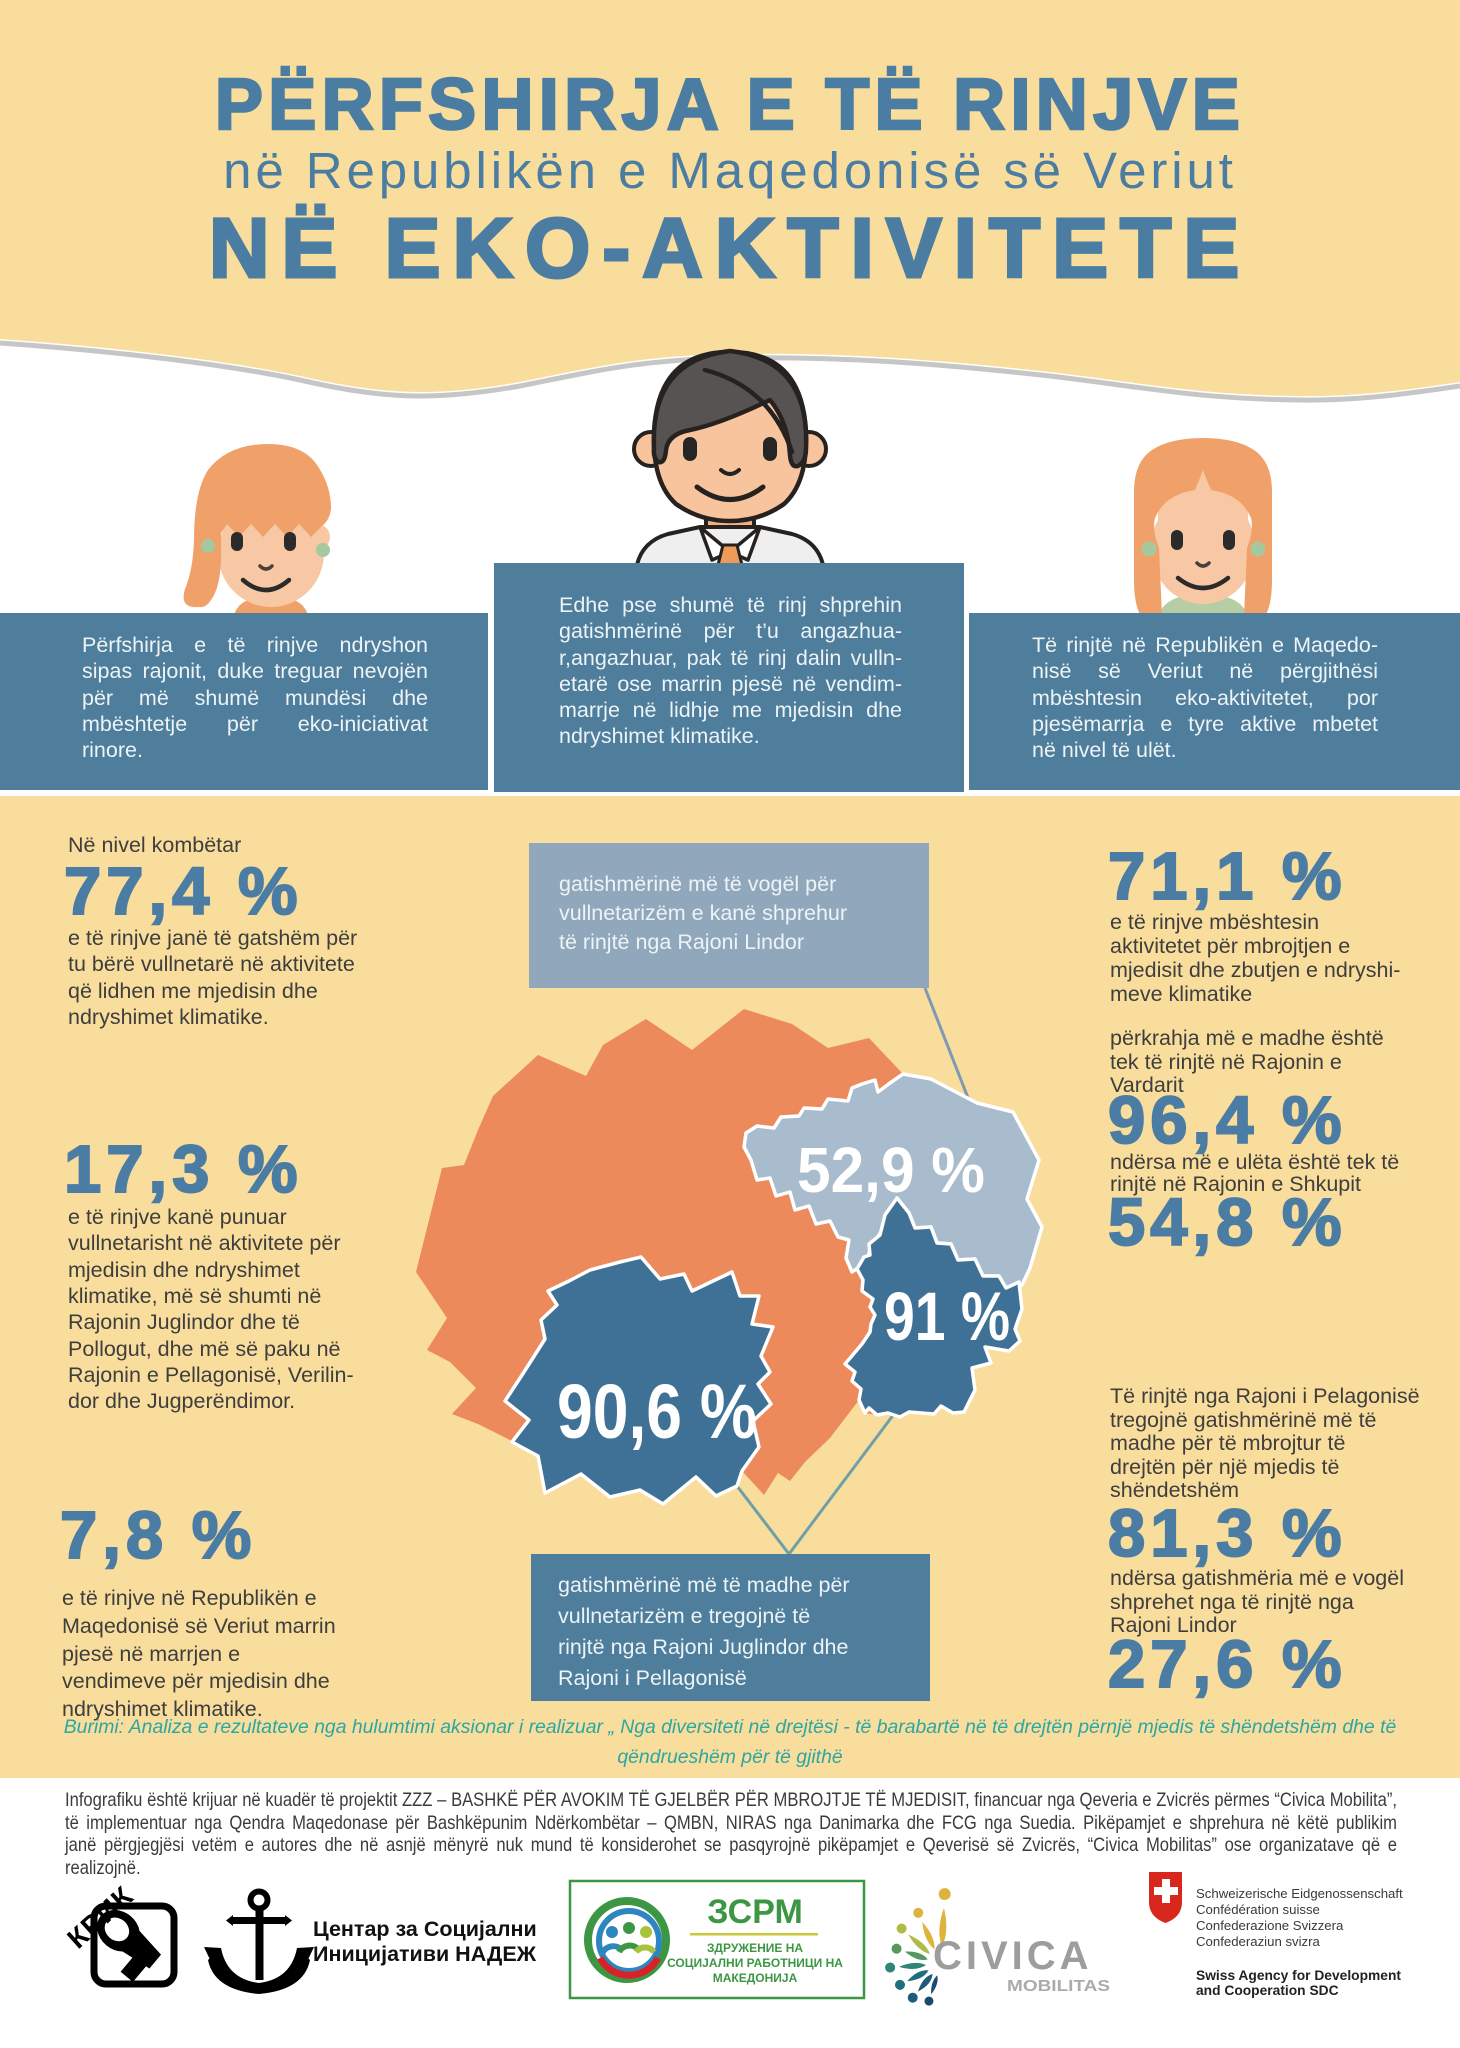 The height and width of the screenshot is (2048, 1460). What do you see at coordinates (425, 1954) in the screenshot?
I see `svg-text: Иницијативи НАДЕЖ` at bounding box center [425, 1954].